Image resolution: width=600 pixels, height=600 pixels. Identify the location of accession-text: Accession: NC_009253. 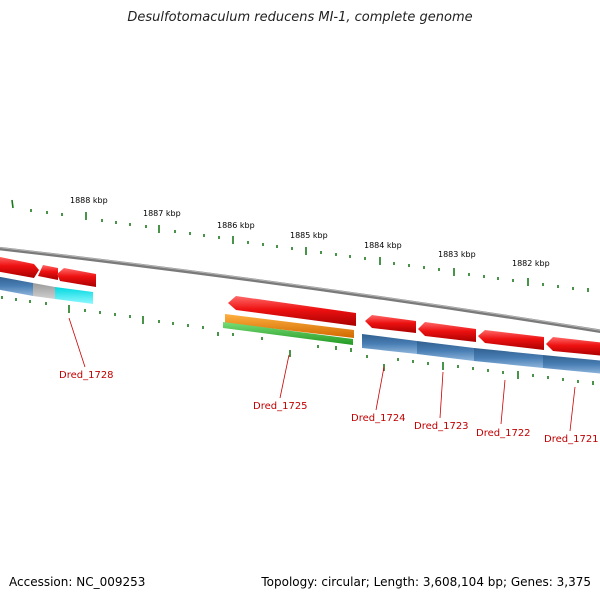
(77, 582).